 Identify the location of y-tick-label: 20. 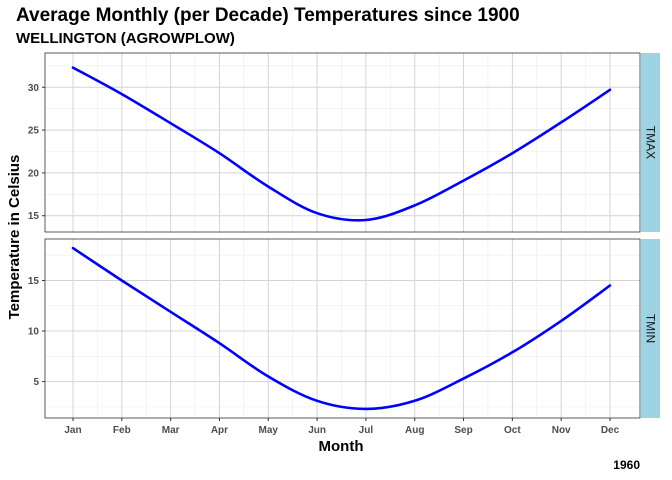
(34, 173).